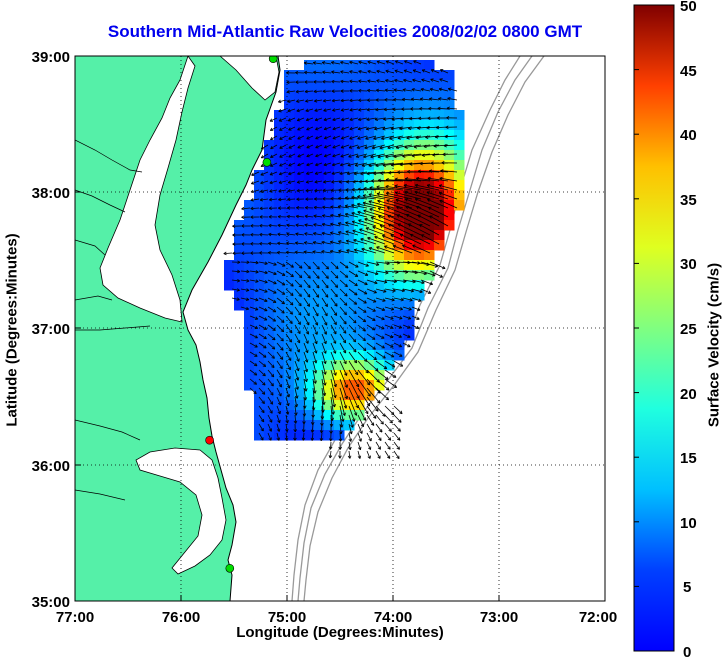  I want to click on station-north, so click(273, 59).